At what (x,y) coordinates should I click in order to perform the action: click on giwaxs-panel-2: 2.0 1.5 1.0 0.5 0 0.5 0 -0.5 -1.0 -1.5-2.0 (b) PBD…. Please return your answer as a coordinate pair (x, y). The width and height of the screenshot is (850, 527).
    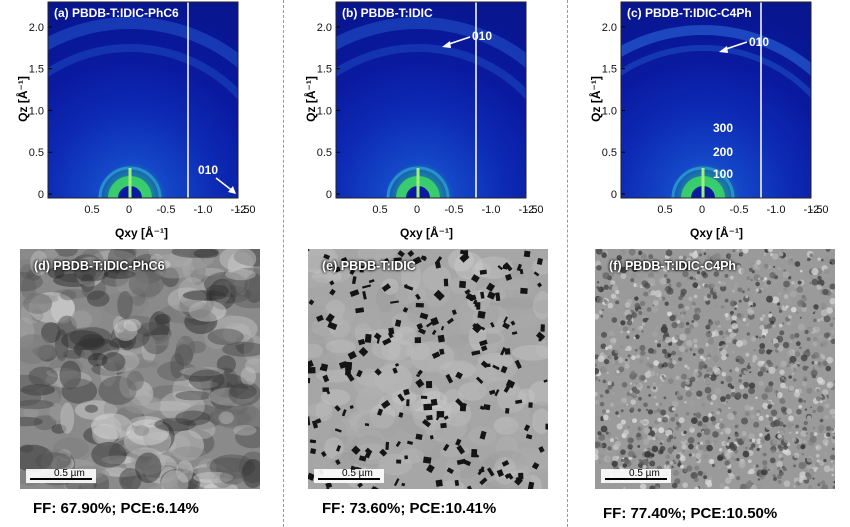
    Looking at the image, I should click on (430, 108).